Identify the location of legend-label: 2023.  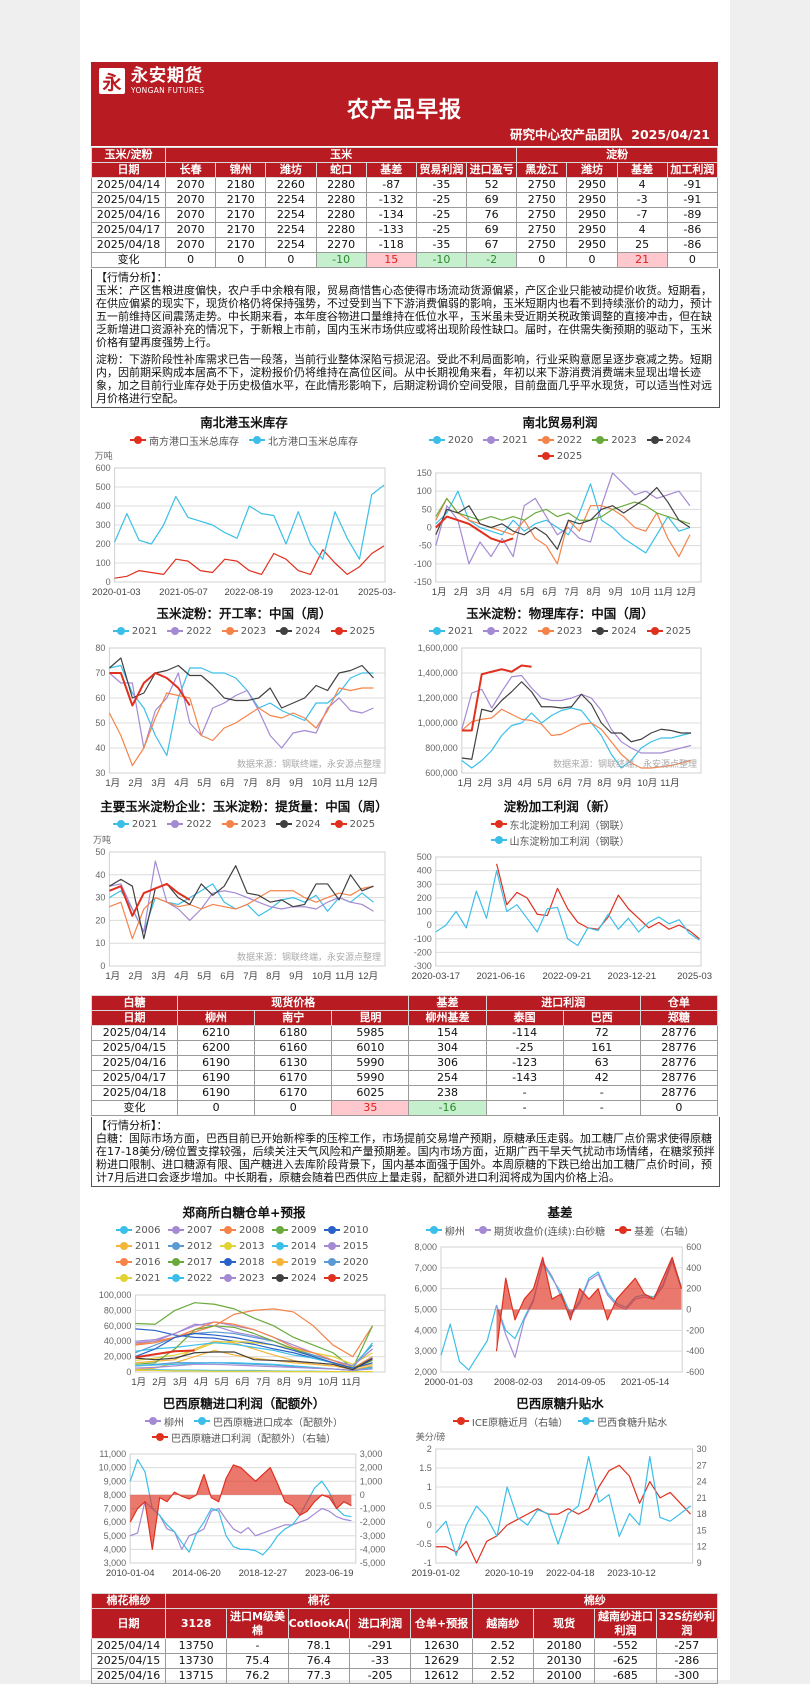
(253, 631).